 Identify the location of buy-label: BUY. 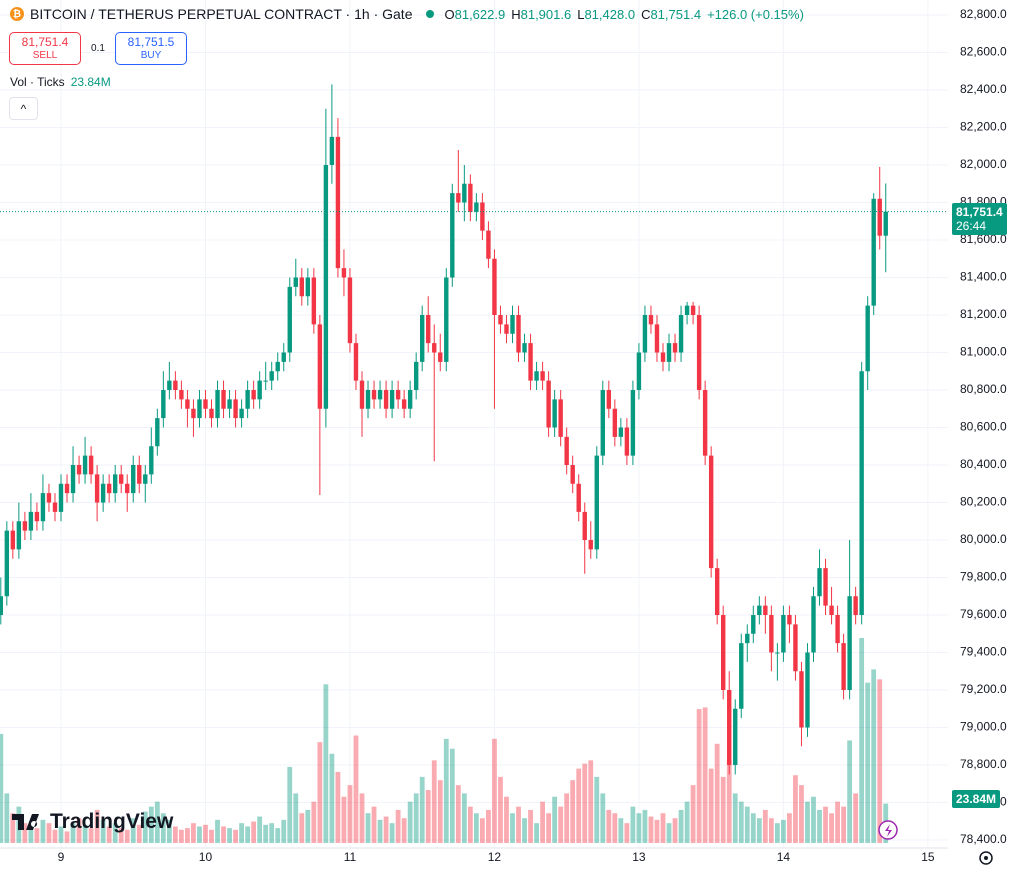
(151, 55).